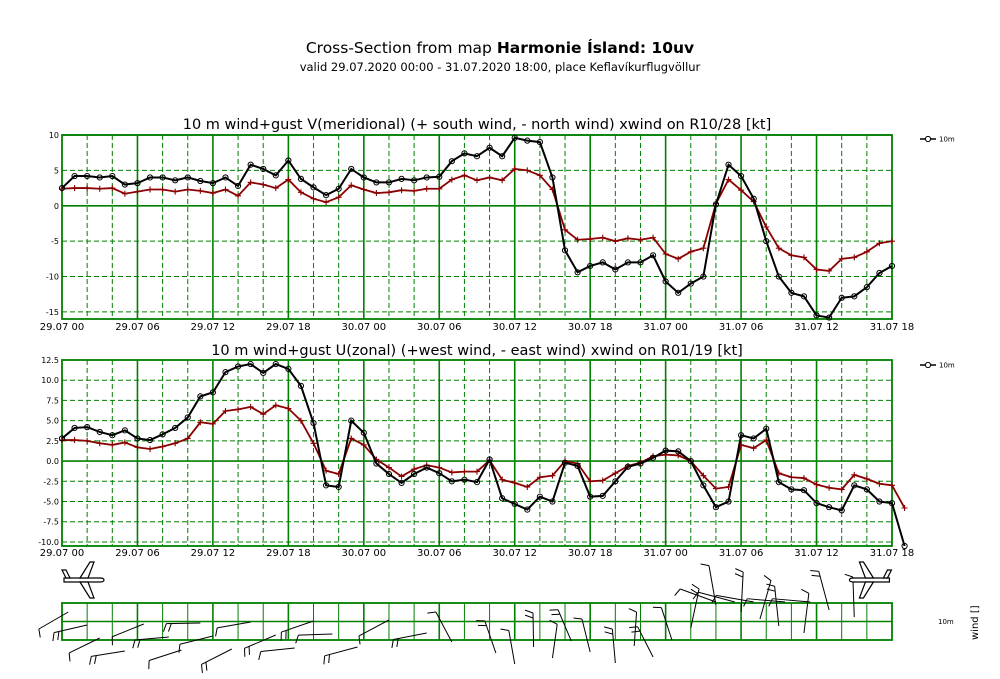 The width and height of the screenshot is (1000, 679). What do you see at coordinates (595, 48) in the screenshot?
I see `main-title-model: Harmonie Ísland: 10uv` at bounding box center [595, 48].